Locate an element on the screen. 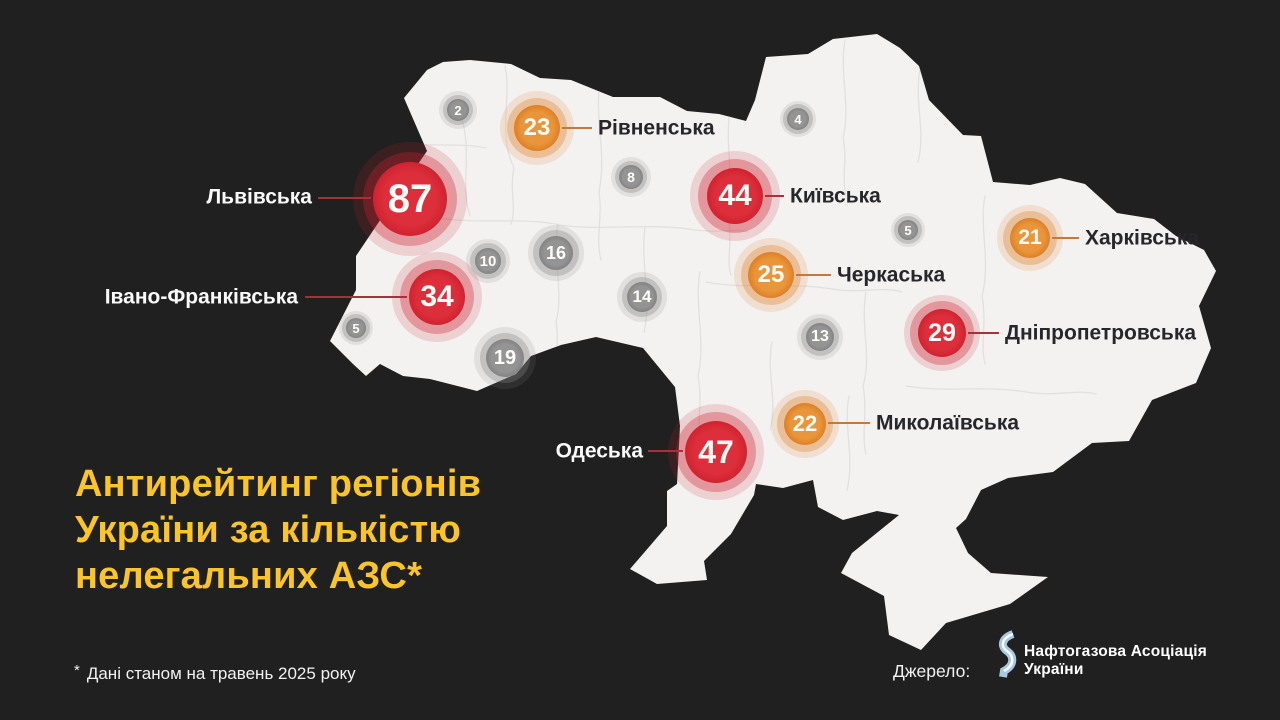 This screenshot has height=720, width=1280. bubble-value: 23 is located at coordinates (537, 127).